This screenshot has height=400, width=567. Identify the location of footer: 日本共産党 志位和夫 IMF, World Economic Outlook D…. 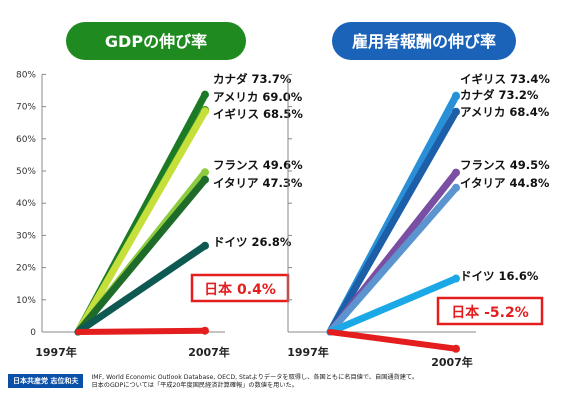
(213, 382).